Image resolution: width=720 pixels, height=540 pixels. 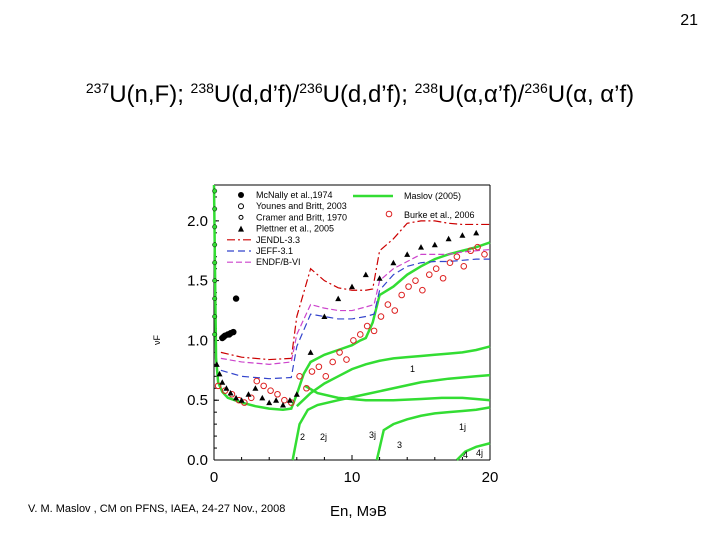 What do you see at coordinates (278, 240) in the screenshot?
I see `legend-label: JENDL-3.3` at bounding box center [278, 240].